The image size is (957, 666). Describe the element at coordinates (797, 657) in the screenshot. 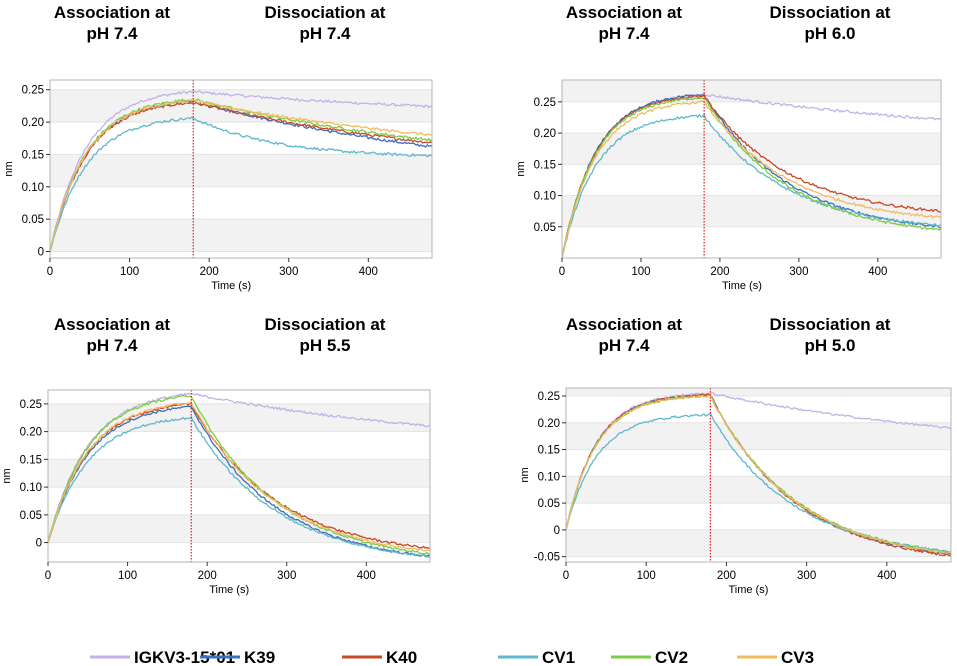

I see `legend-label: CV3` at that location.